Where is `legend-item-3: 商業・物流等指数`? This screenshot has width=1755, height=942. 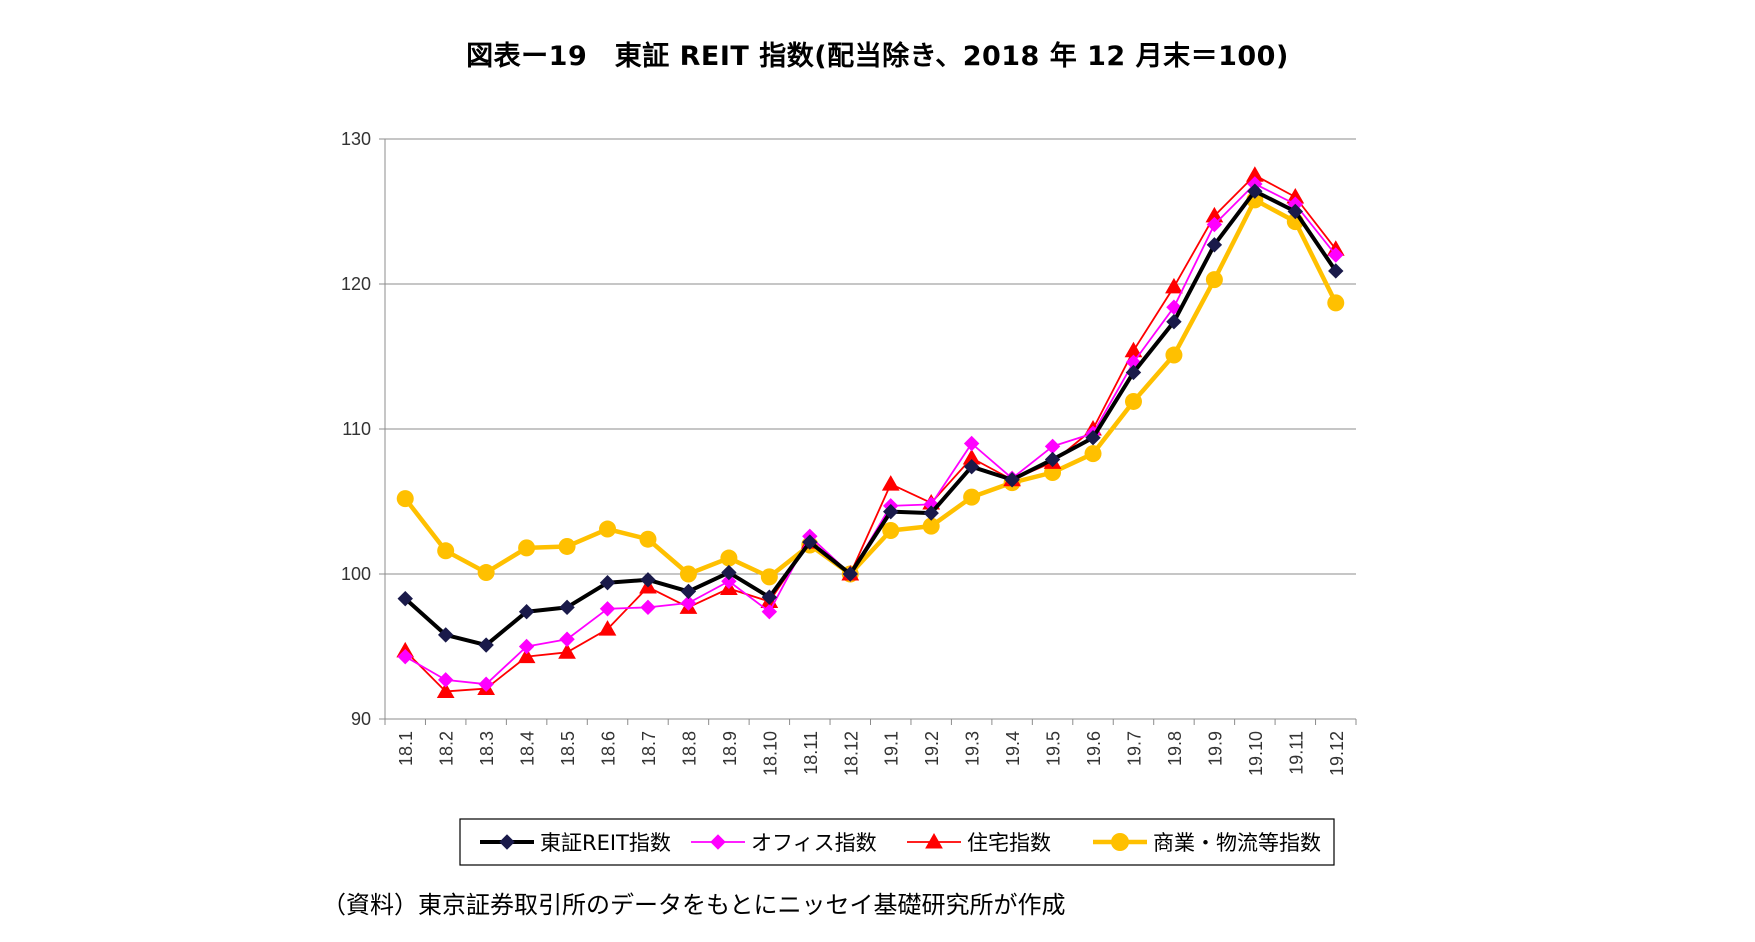
legend-item-3: 商業・物流等指数 is located at coordinates (1207, 843).